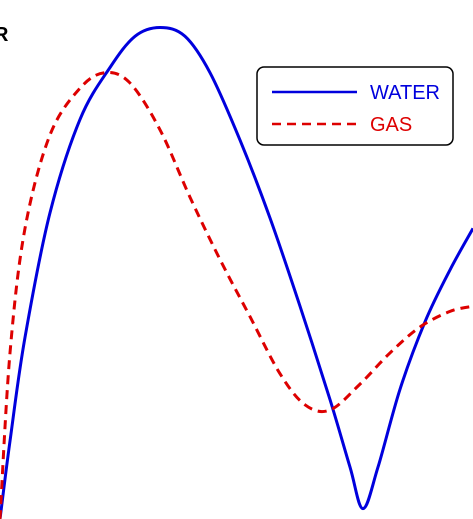  What do you see at coordinates (405, 93) in the screenshot?
I see `legend-label-water: WATER` at bounding box center [405, 93].